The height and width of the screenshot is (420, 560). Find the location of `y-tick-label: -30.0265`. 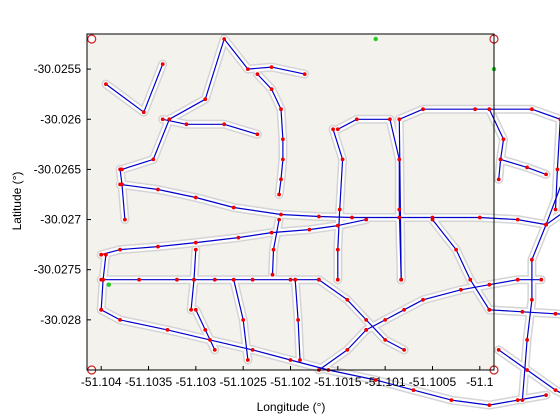

y-tick-label: -30.0265 is located at coordinates (58, 169).